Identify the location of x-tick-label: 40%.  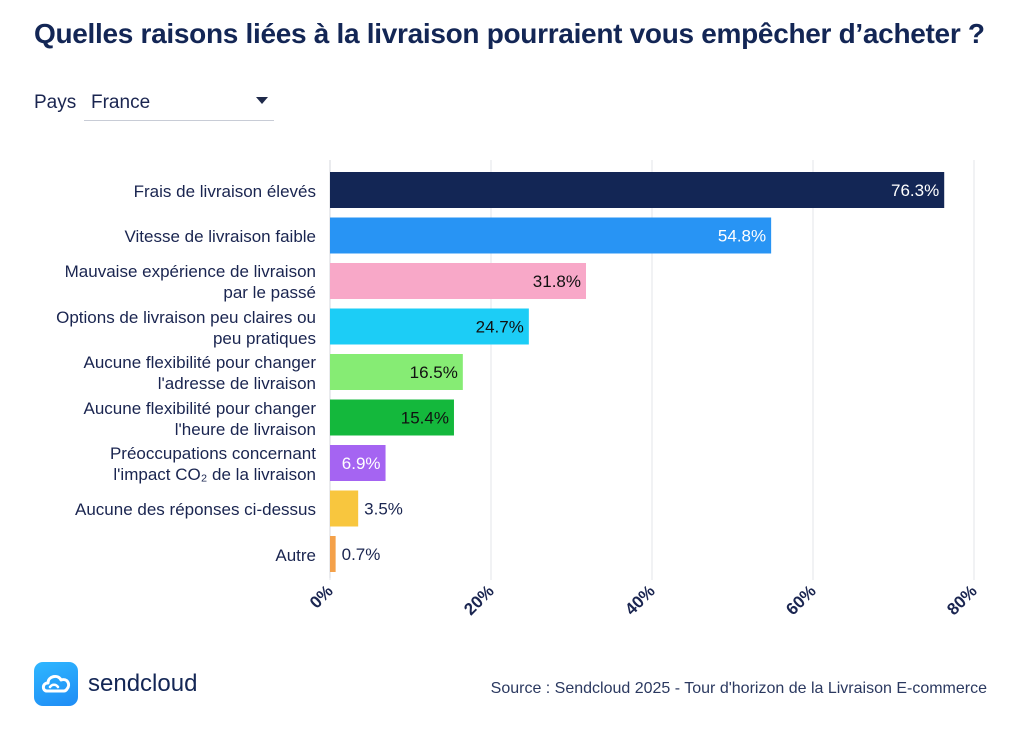
(639, 599).